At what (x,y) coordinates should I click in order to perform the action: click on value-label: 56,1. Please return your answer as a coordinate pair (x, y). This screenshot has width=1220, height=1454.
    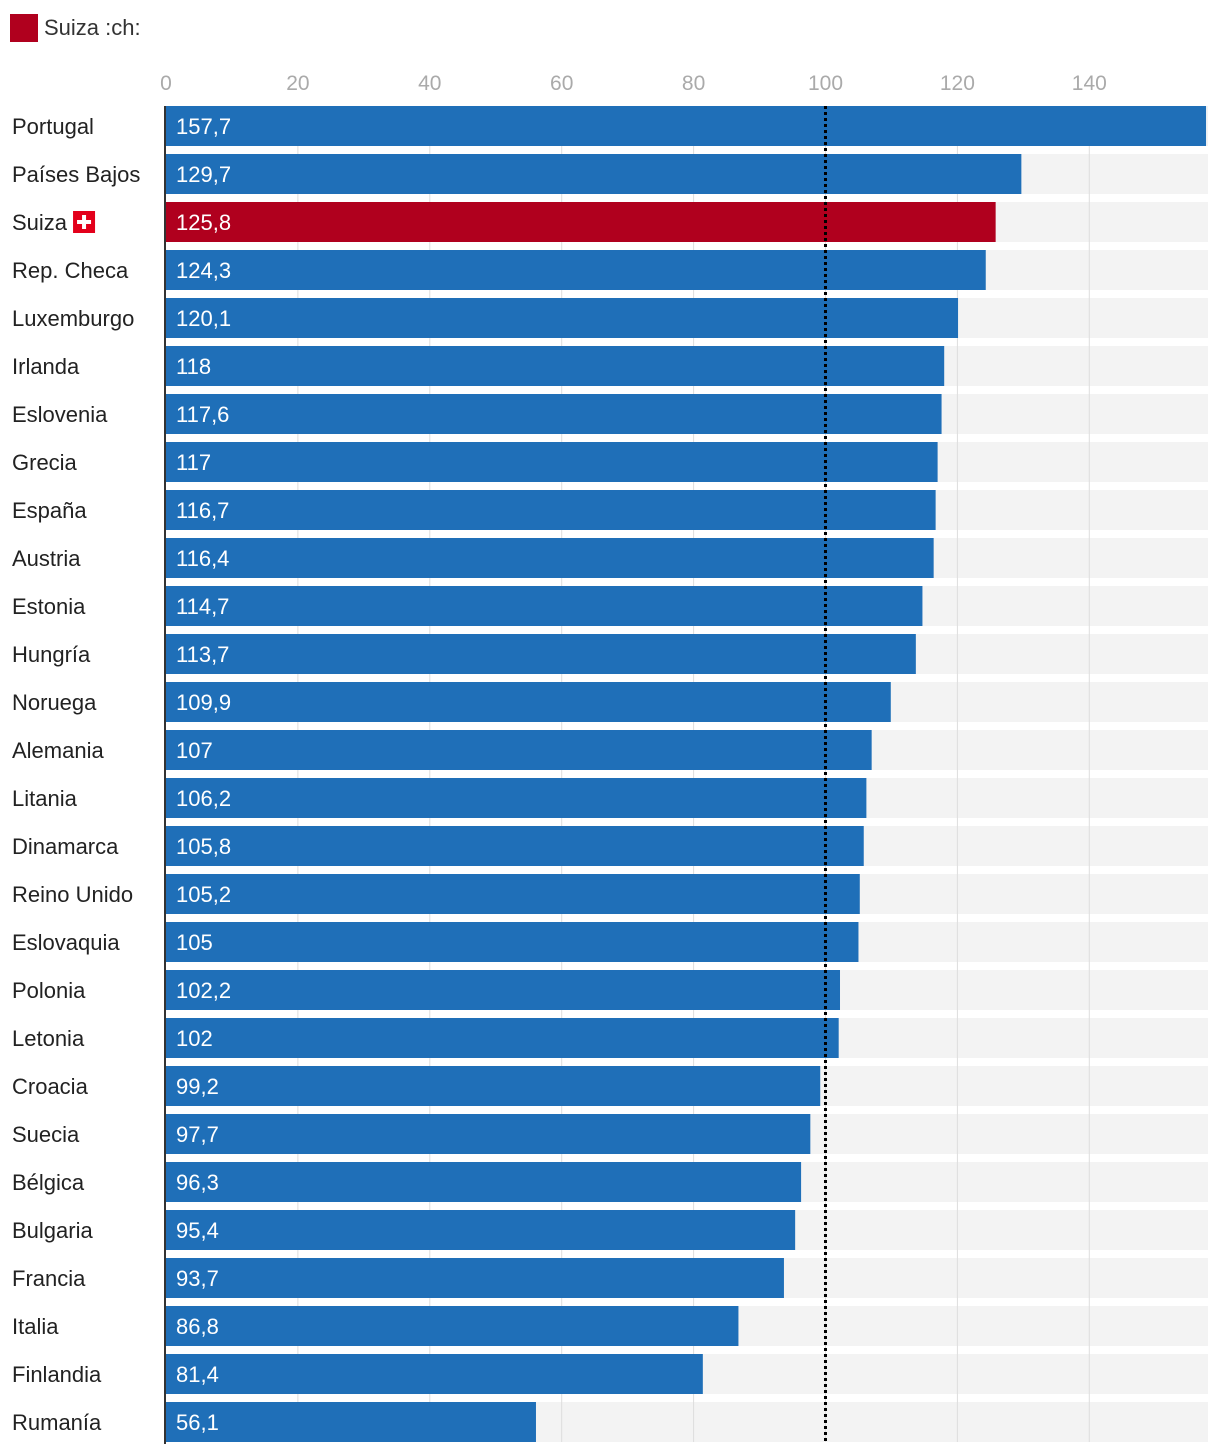
    Looking at the image, I should click on (197, 1422).